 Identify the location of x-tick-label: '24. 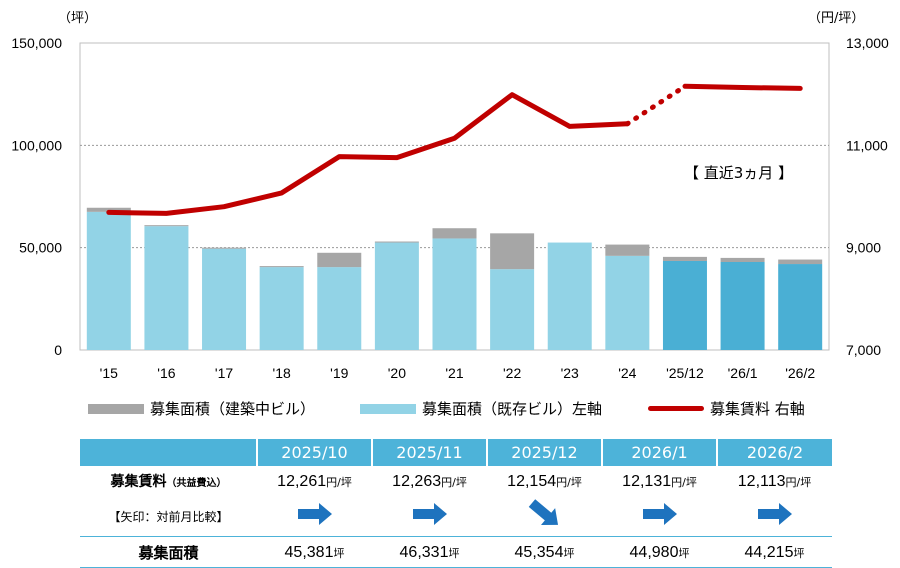
(627, 373).